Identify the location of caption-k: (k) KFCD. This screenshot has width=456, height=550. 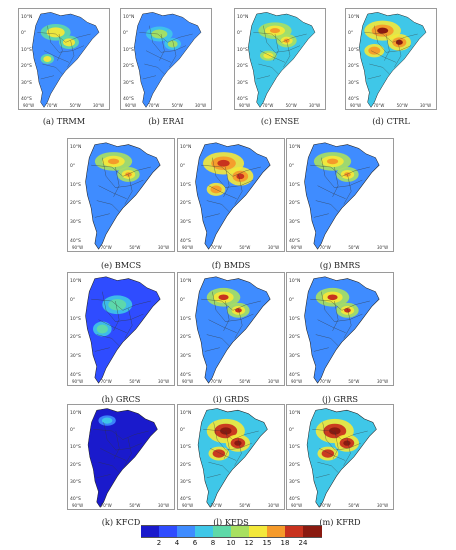
(121, 522).